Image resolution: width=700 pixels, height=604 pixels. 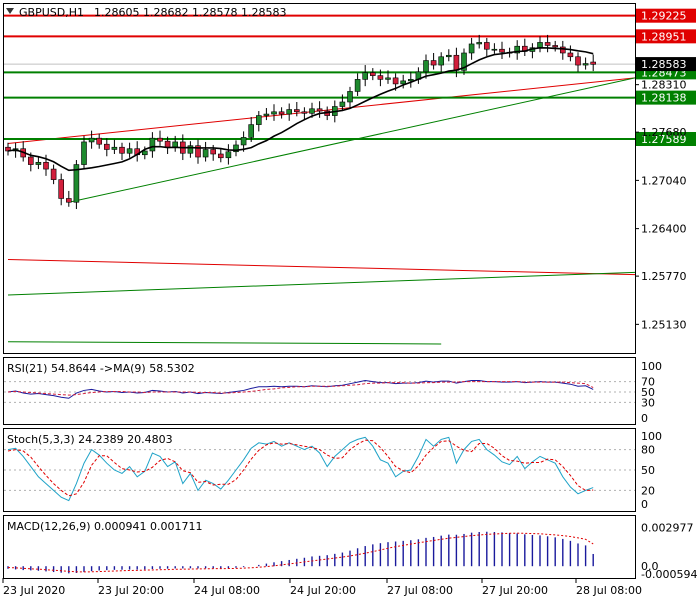 I want to click on macd-tick-label: -0.000594, so click(x=669, y=574).